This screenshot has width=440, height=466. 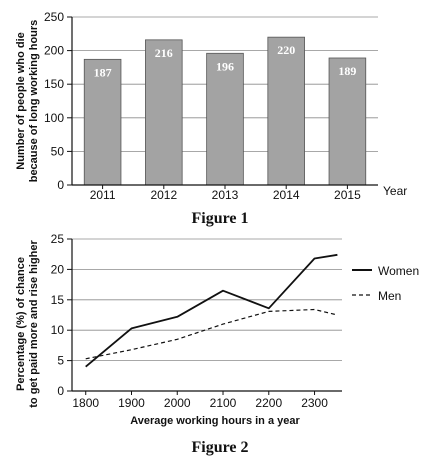 What do you see at coordinates (286, 195) in the screenshot?
I see `x-tick-label-2014: 2014` at bounding box center [286, 195].